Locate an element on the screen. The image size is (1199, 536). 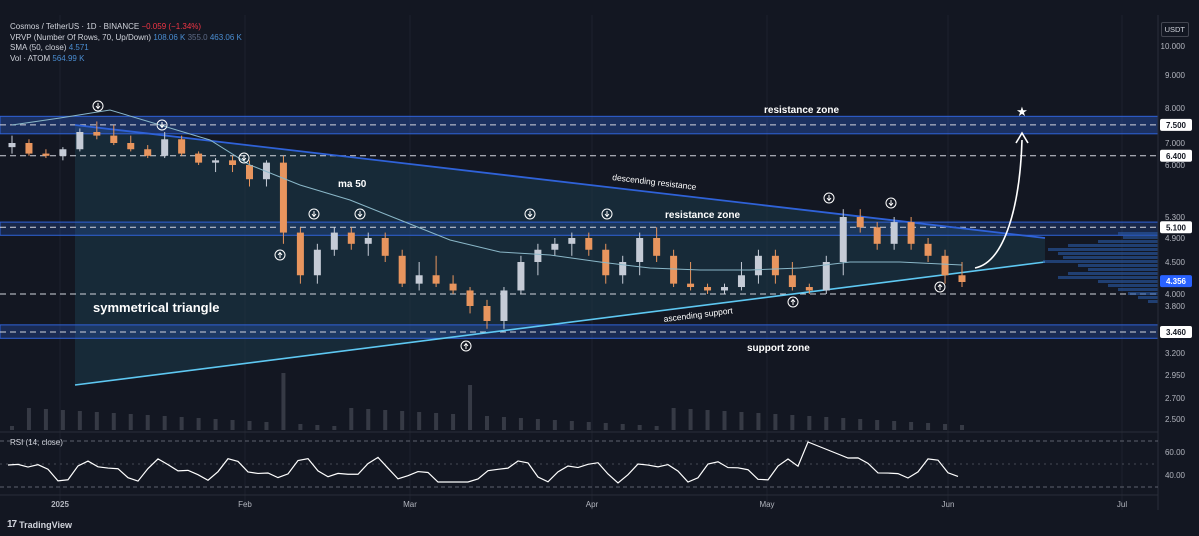
rsi-tick-label: 60.00 is located at coordinates (1175, 452).